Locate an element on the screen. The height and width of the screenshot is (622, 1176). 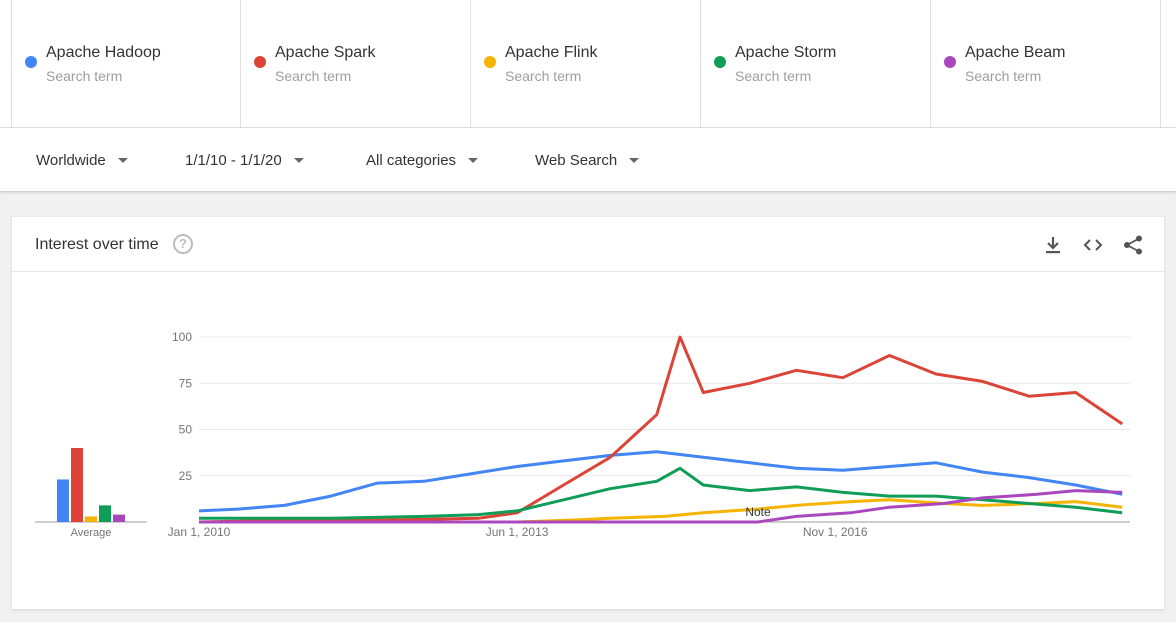
search-term-flink: Apache Flink Search term is located at coordinates (586, 64).